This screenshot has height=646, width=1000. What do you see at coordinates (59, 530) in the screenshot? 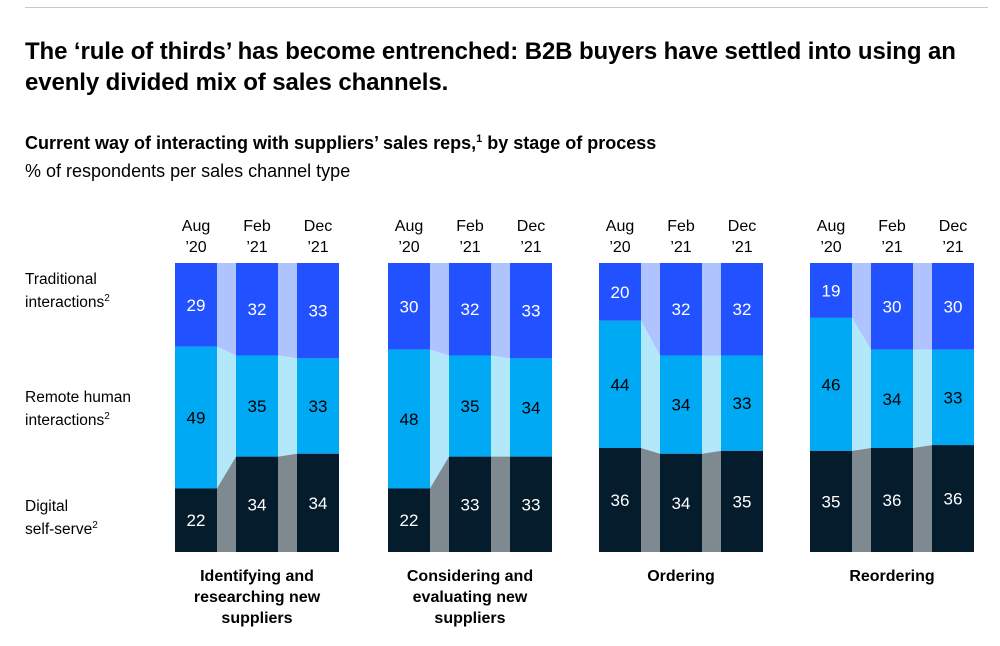
I see `row-label-line: self-serve` at bounding box center [59, 530].